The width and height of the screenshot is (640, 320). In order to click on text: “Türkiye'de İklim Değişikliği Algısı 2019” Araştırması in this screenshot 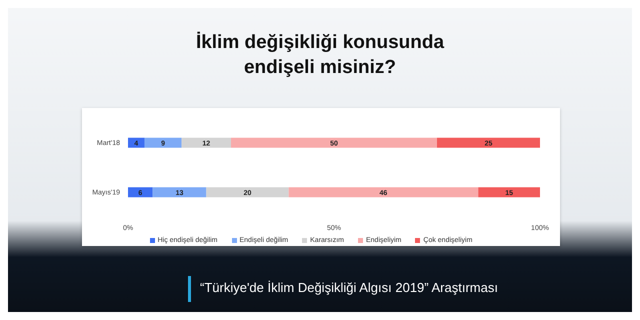, I will do `click(349, 287)`.